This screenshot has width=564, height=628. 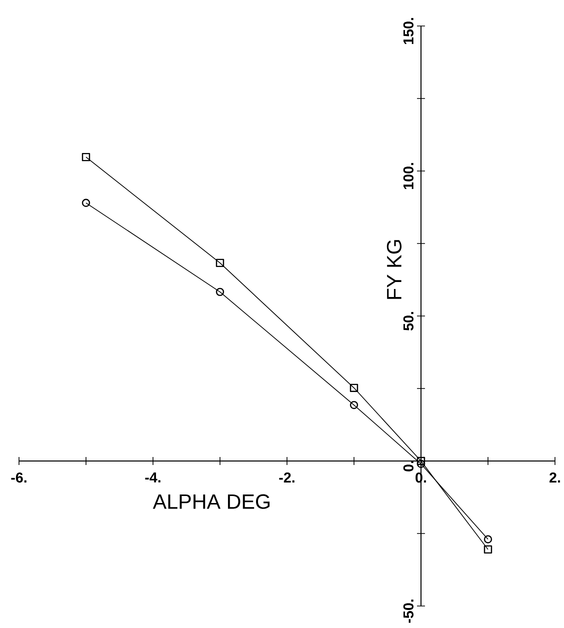 What do you see at coordinates (286, 477) in the screenshot?
I see `x-tick-label: -2.` at bounding box center [286, 477].